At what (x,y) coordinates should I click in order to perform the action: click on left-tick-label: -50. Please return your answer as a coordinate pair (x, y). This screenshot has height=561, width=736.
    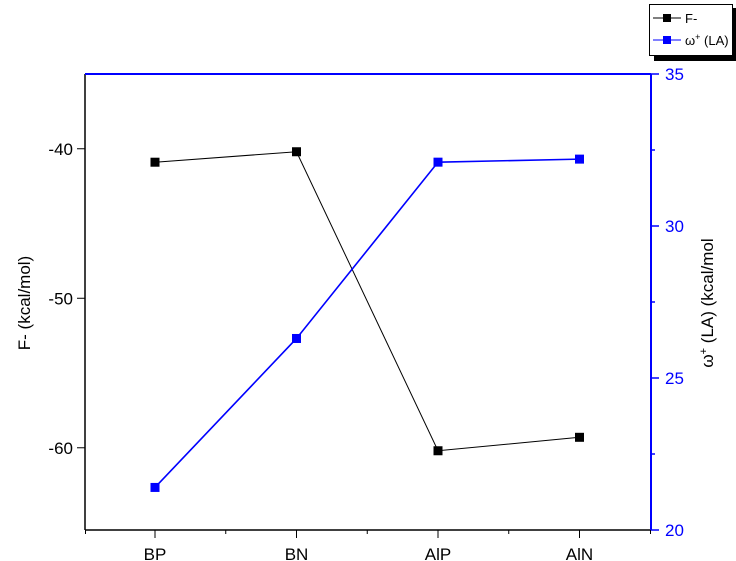
    Looking at the image, I should click on (60, 298).